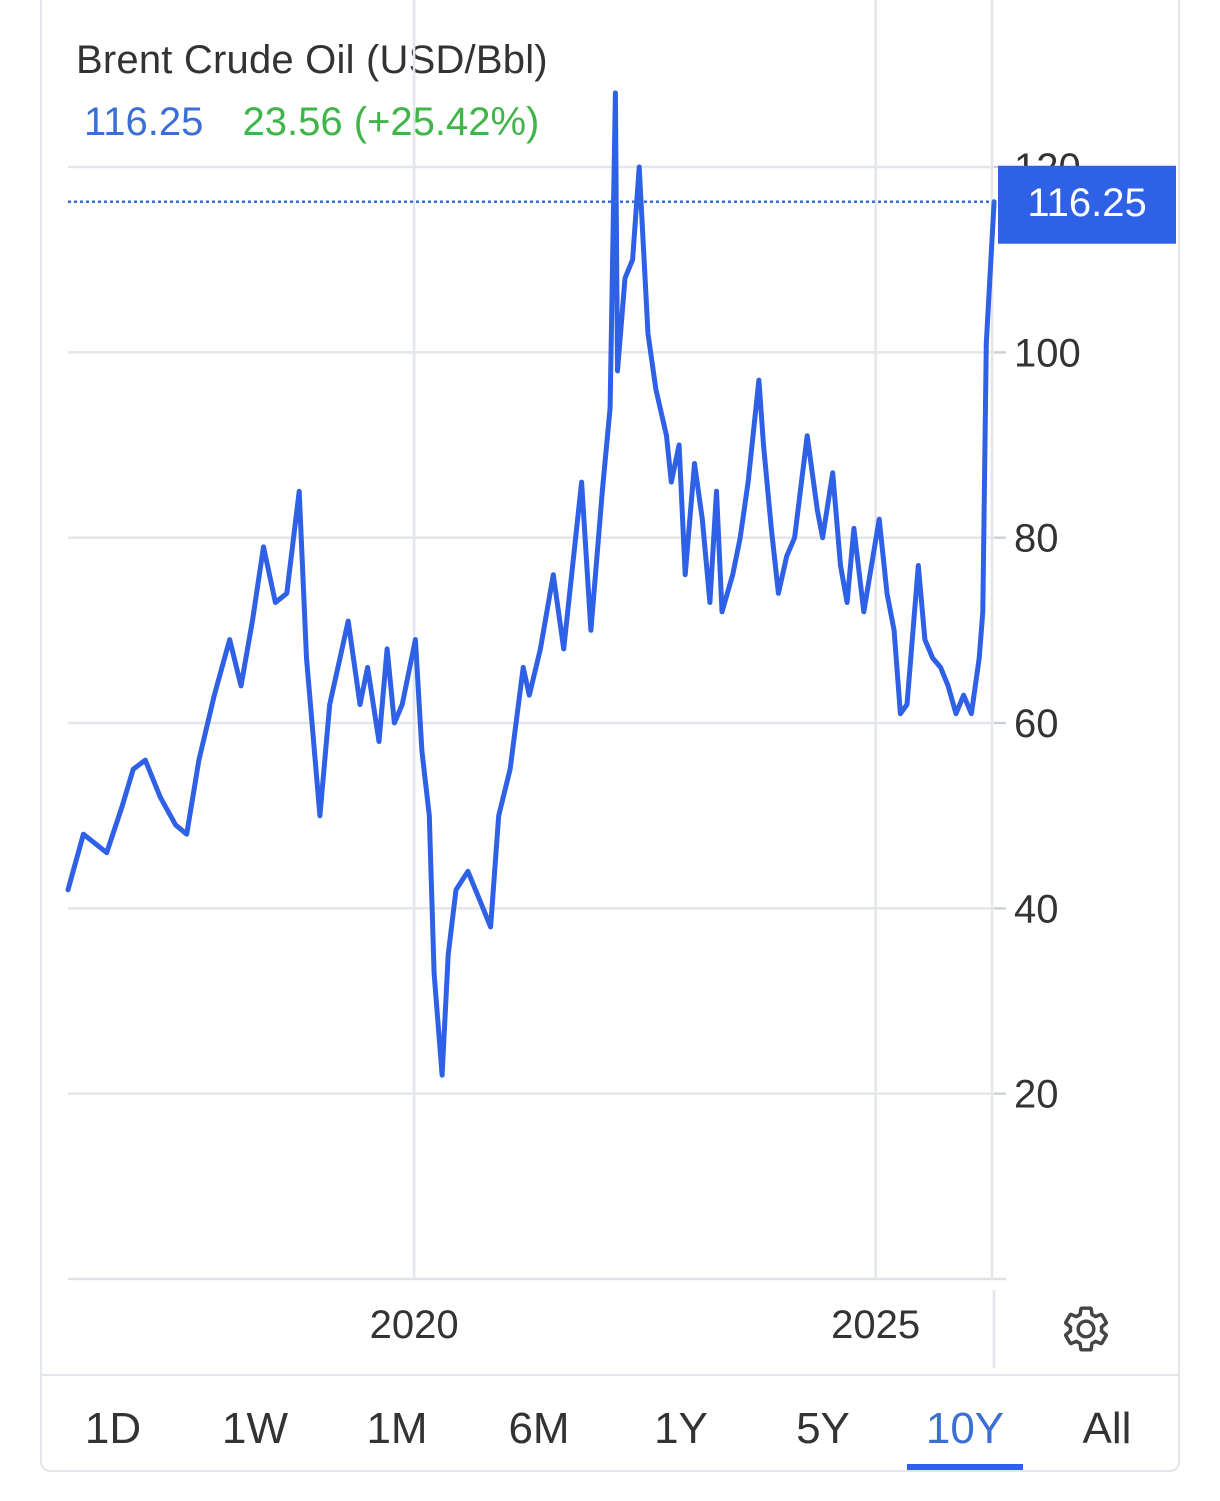 Image resolution: width=1220 pixels, height=1501 pixels. I want to click on y-tick-label: 20, so click(1036, 1095).